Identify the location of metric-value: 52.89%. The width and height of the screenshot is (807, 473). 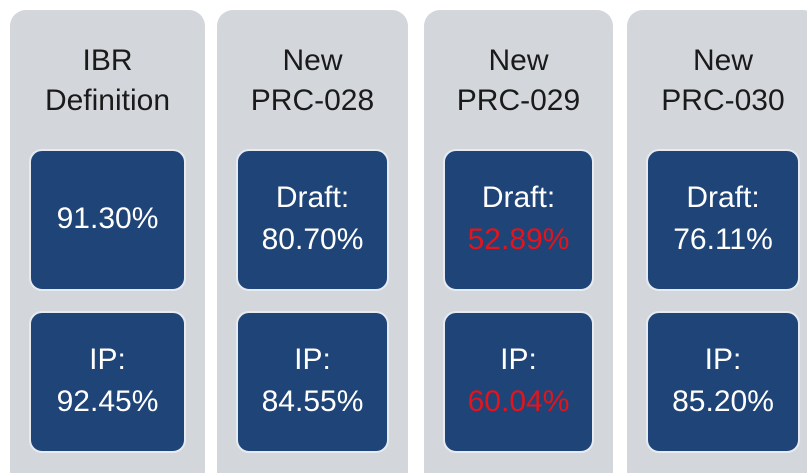
(519, 239).